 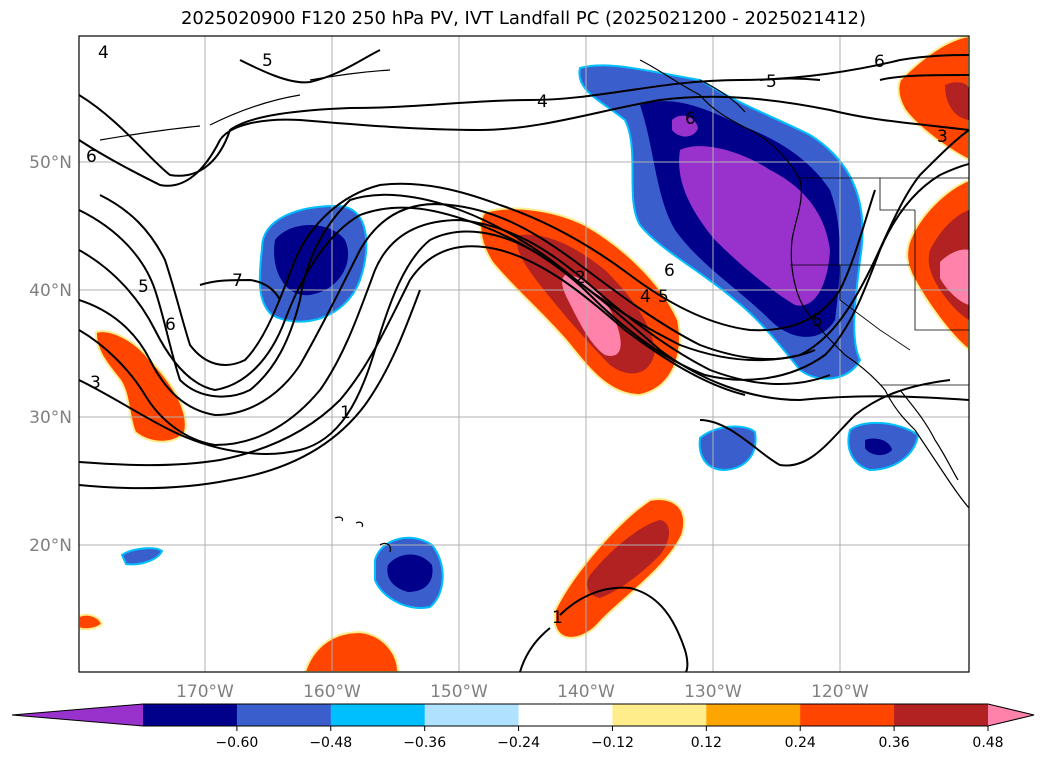 I want to click on lon-label: 140°W, so click(x=586, y=692).